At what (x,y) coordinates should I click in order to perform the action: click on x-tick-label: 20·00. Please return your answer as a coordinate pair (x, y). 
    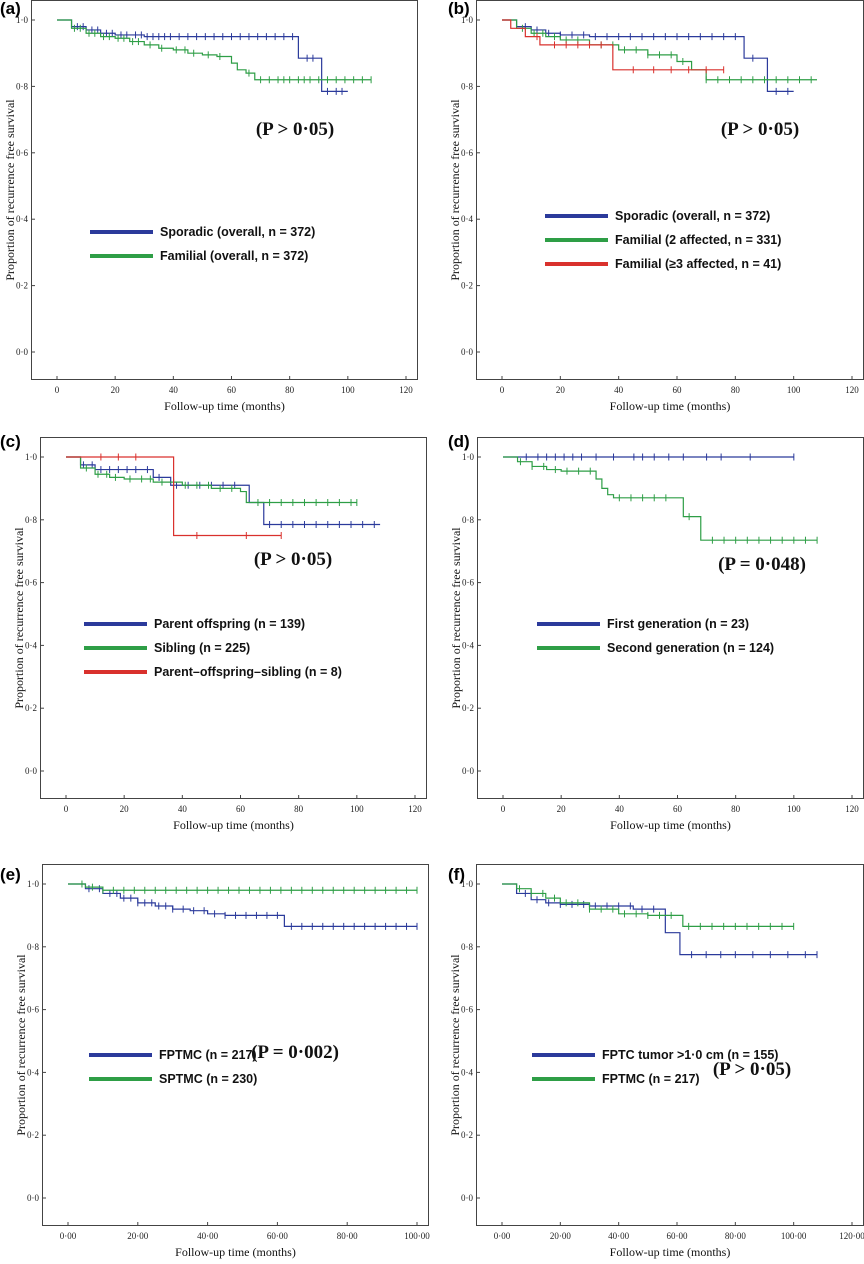
    Looking at the image, I should click on (560, 1236).